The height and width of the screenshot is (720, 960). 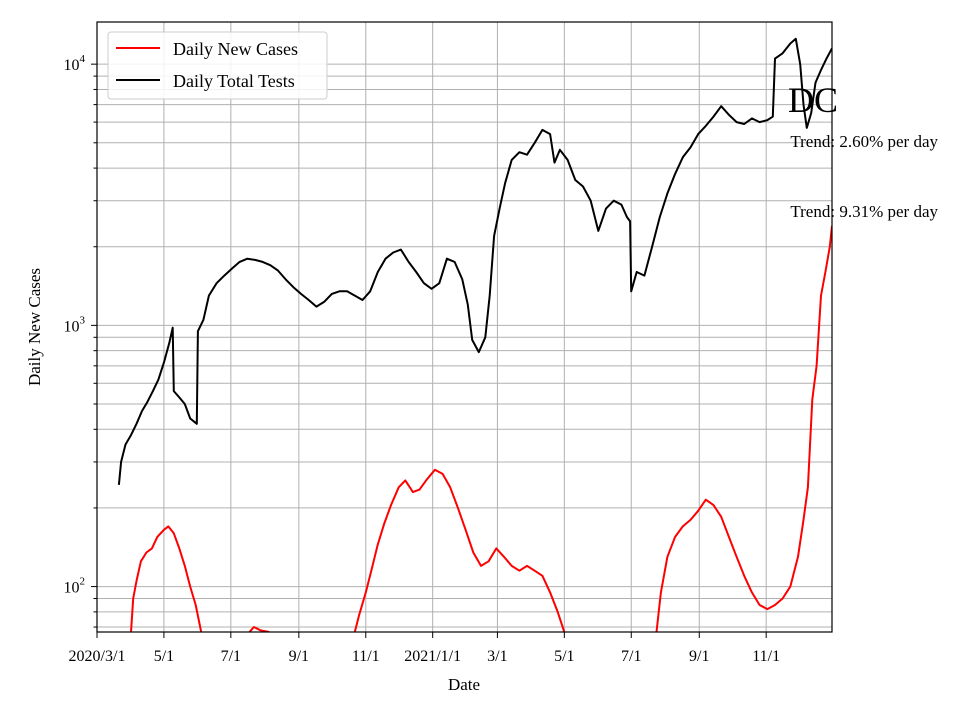 What do you see at coordinates (864, 141) in the screenshot?
I see `annotation-trend-tests: Trend: 2.60% per day` at bounding box center [864, 141].